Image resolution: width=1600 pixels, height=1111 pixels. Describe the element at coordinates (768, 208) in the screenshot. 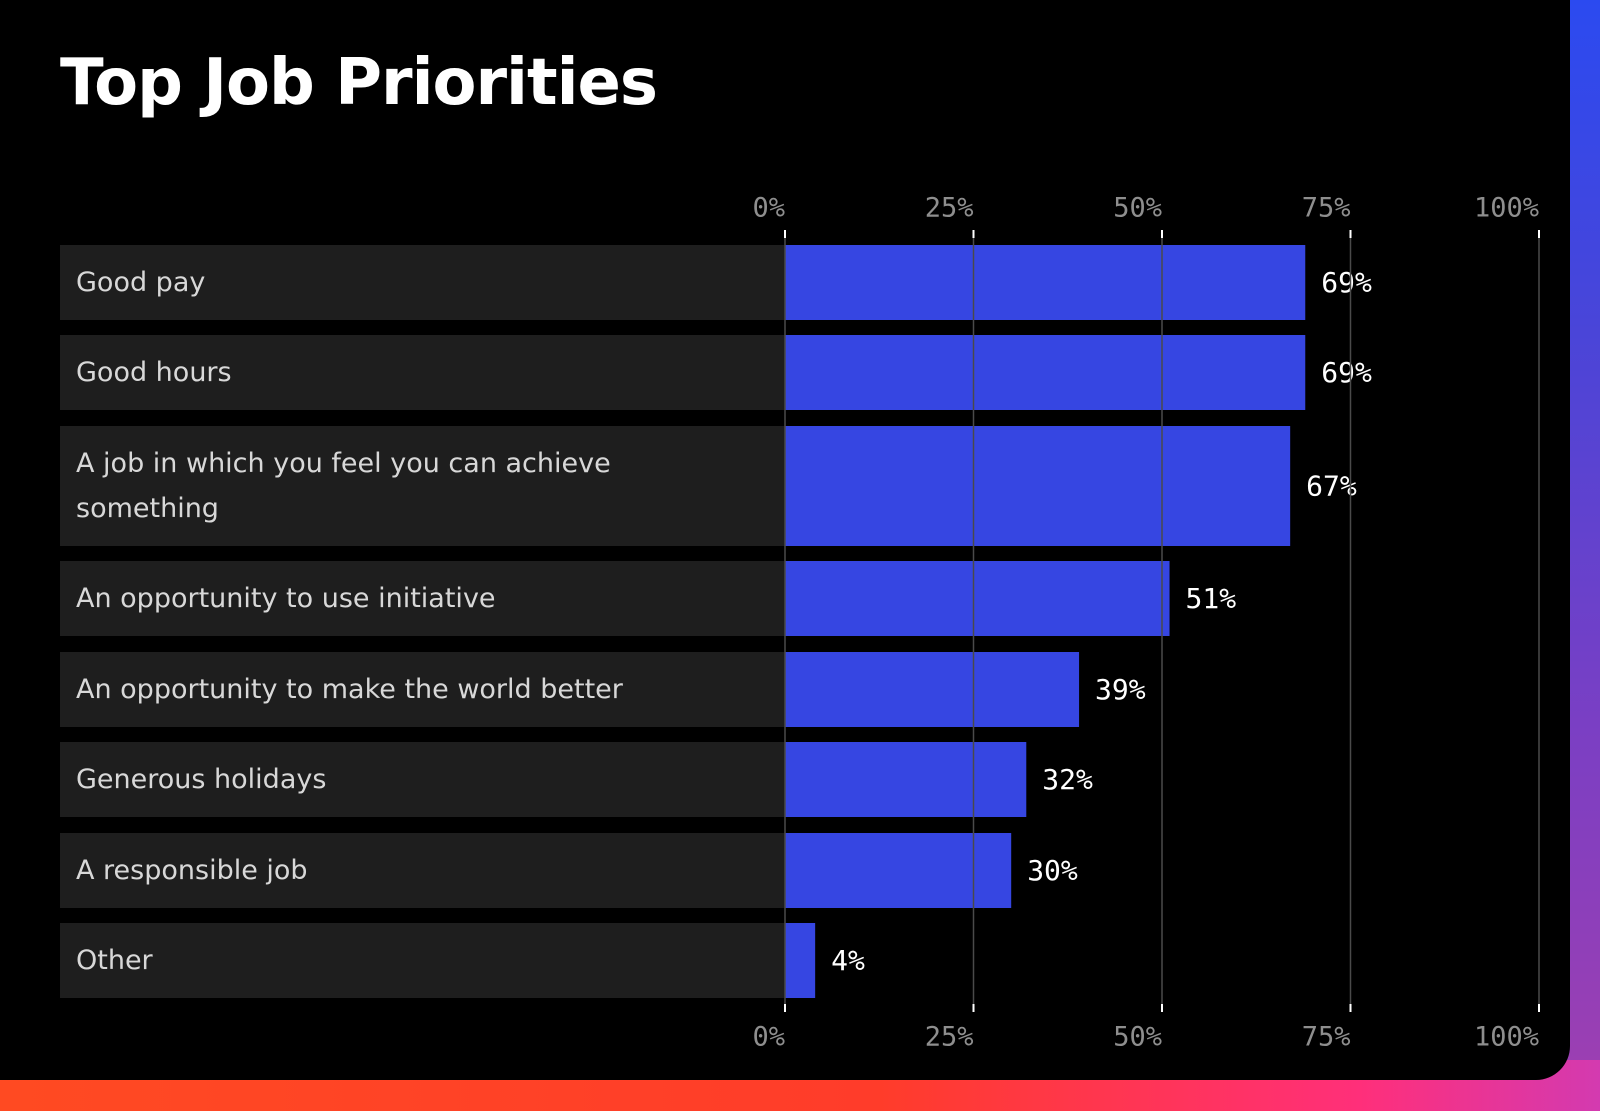

I see `axis-tick-label-top: 0%` at that location.